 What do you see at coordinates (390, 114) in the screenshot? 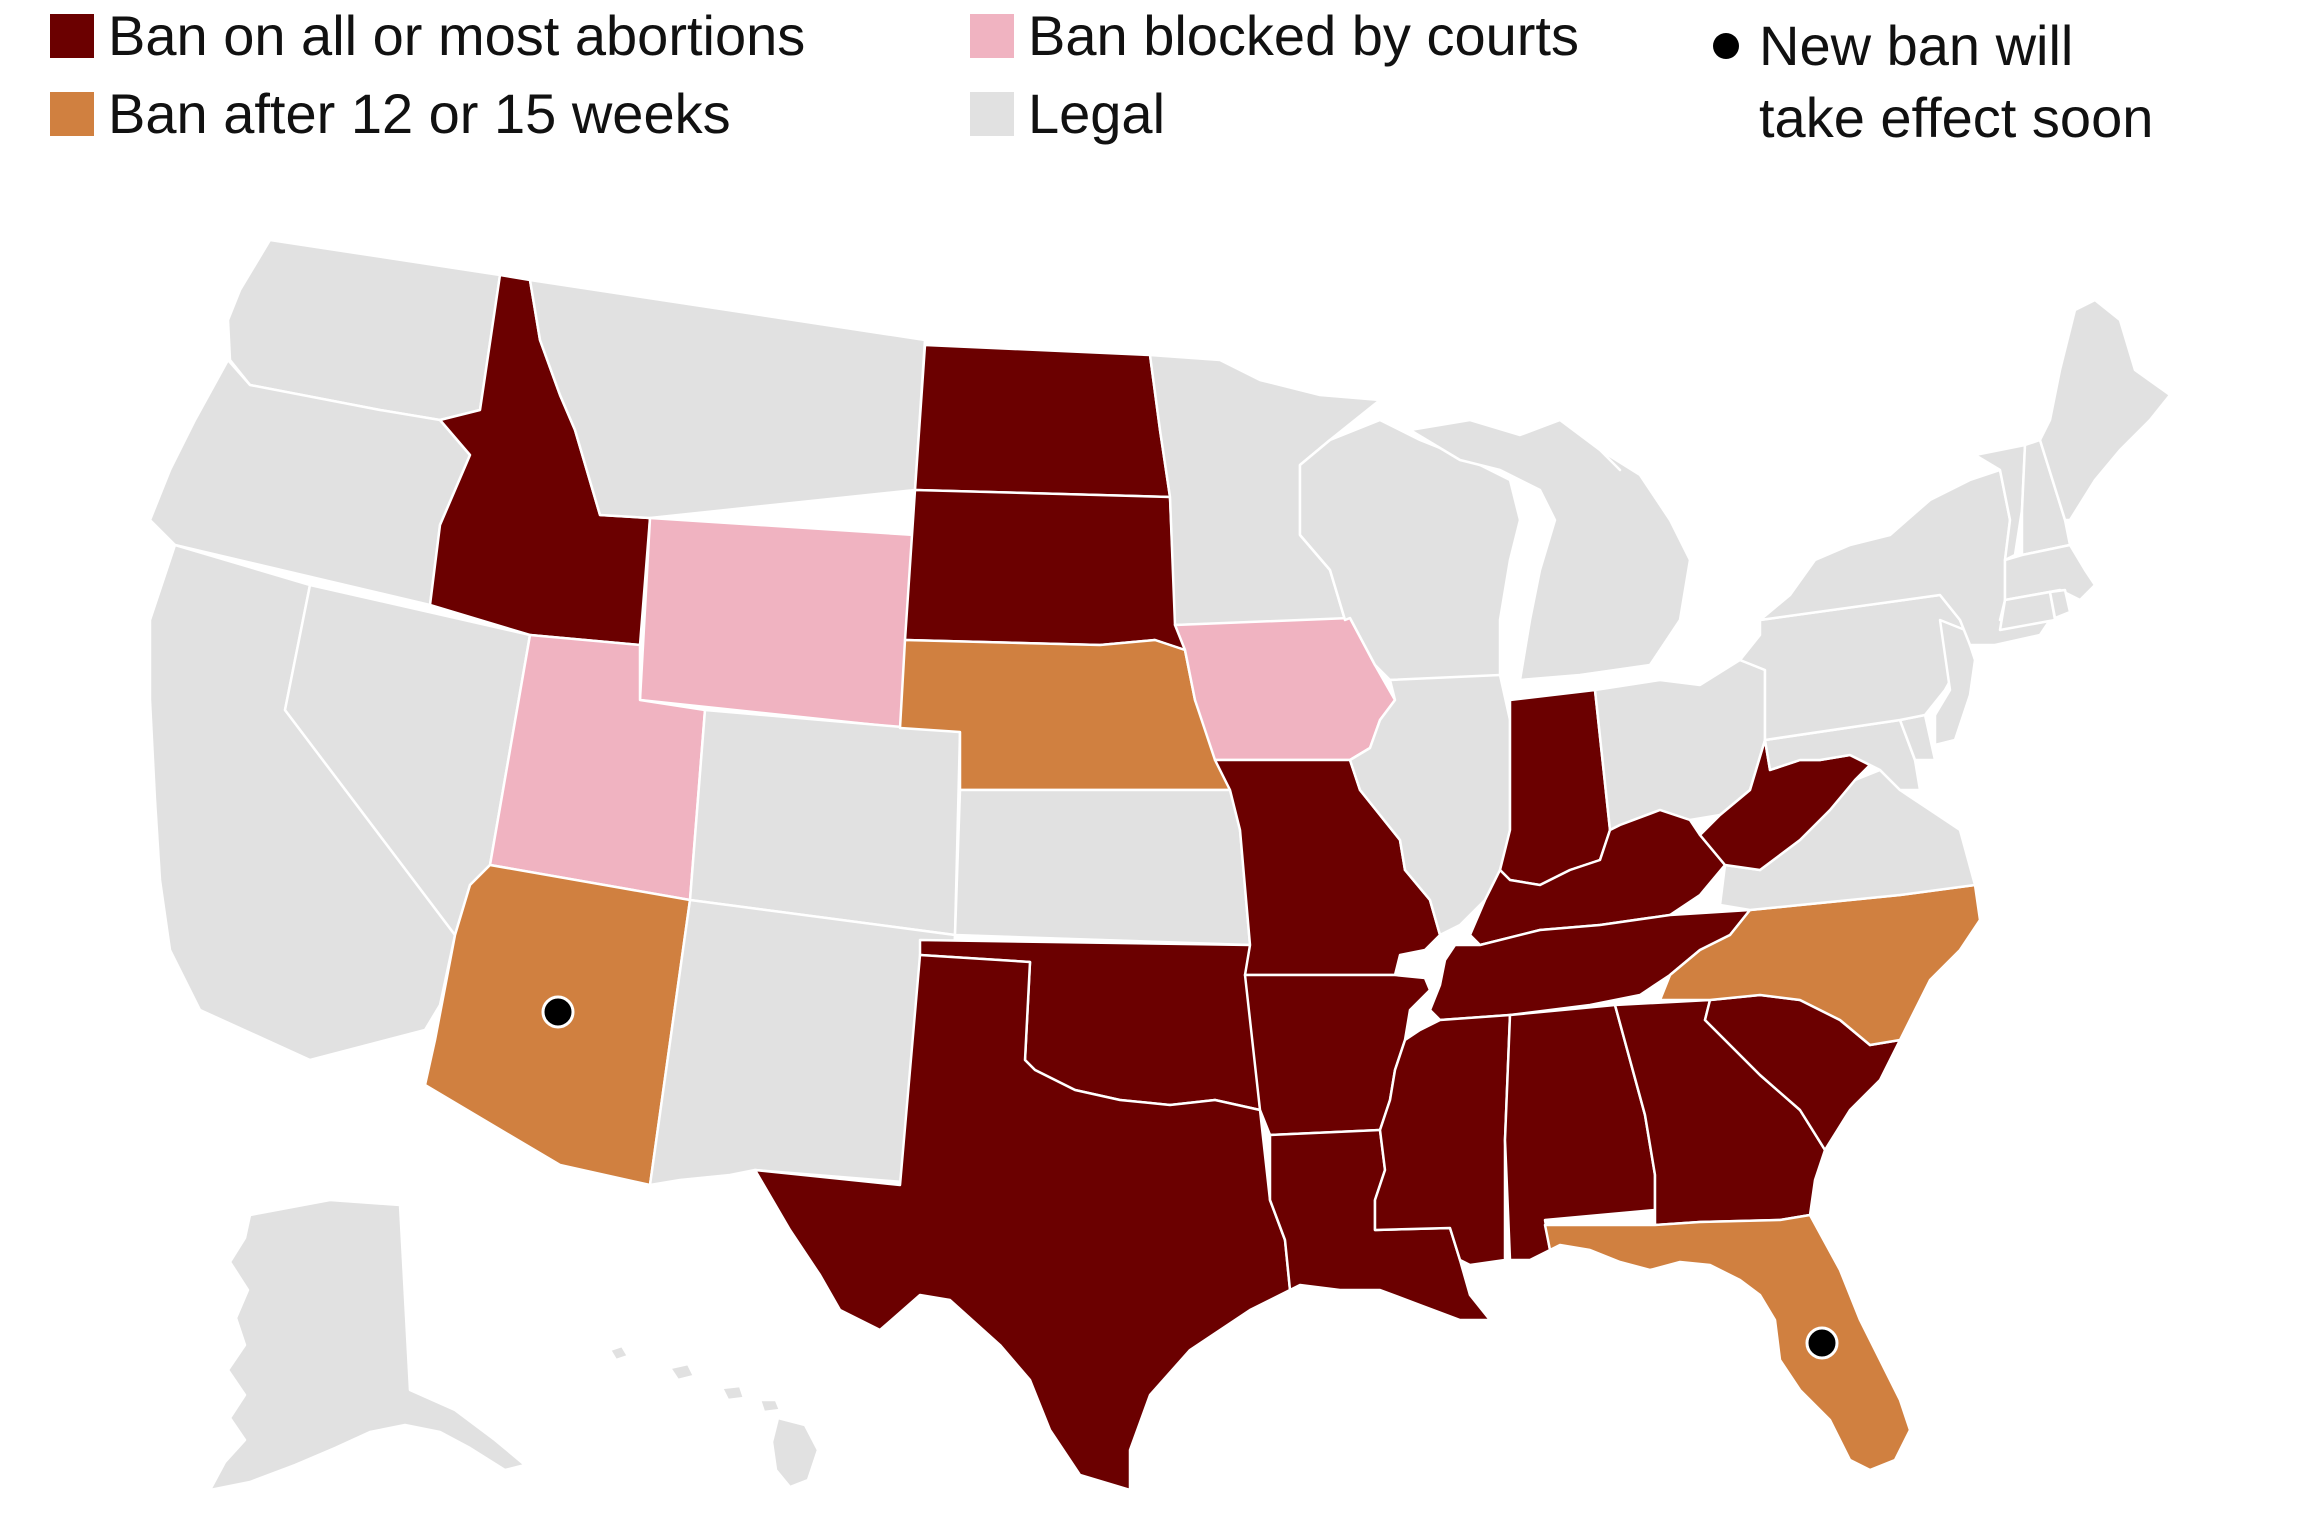
I see `legend-item-ban-weeks: Ban after 12 or 15 weeks` at bounding box center [390, 114].